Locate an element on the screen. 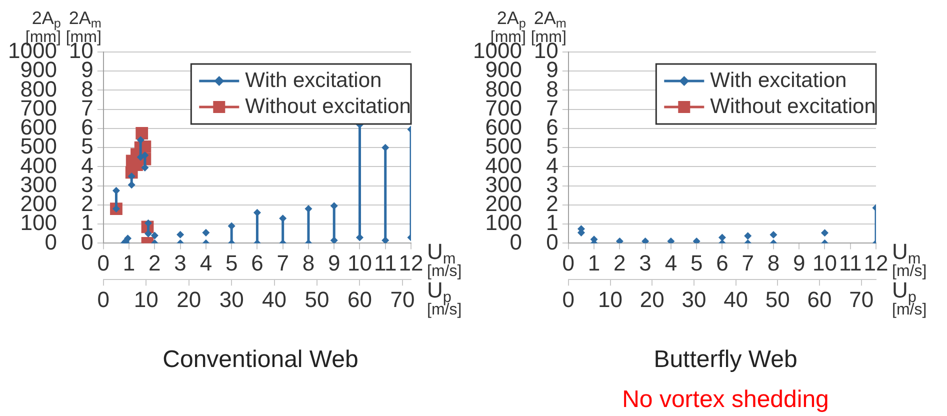  text: No vortex shedding is located at coordinates (725, 400).